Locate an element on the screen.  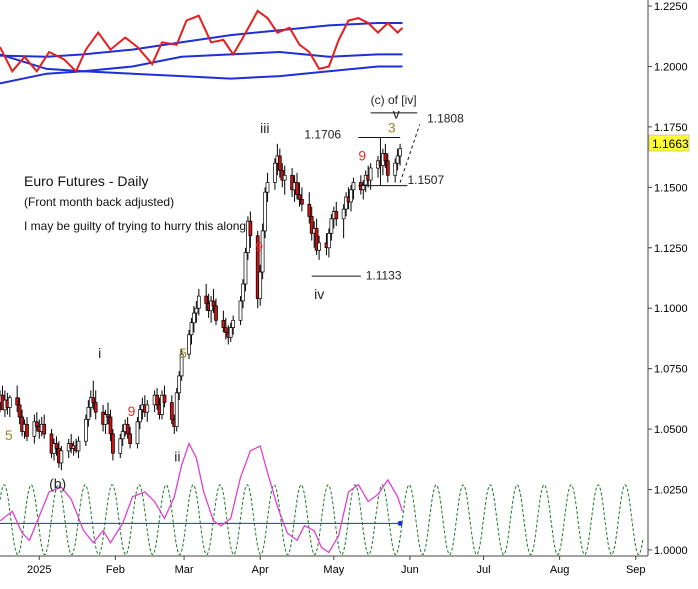
wave-label: (b) is located at coordinates (57, 483).